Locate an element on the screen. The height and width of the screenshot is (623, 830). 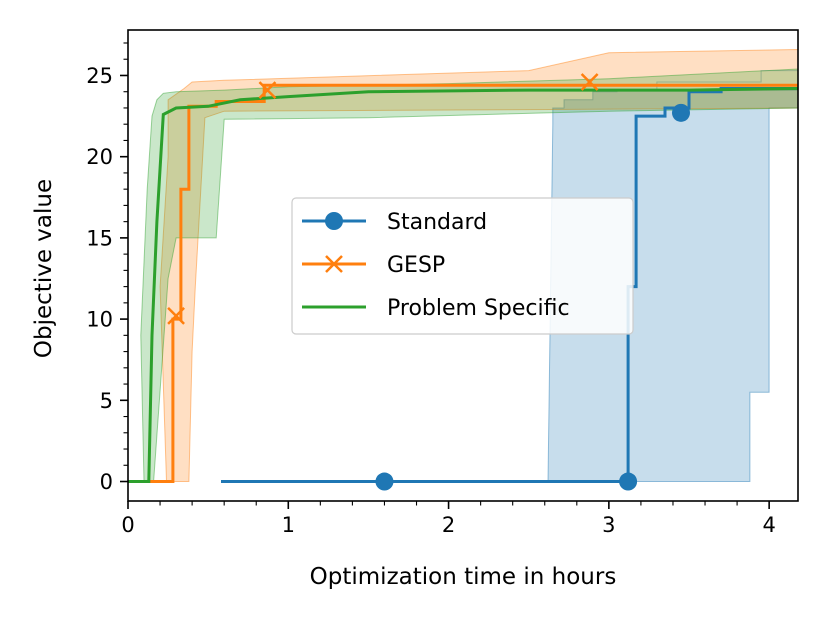
x-tick-label: 0 is located at coordinates (127, 525).